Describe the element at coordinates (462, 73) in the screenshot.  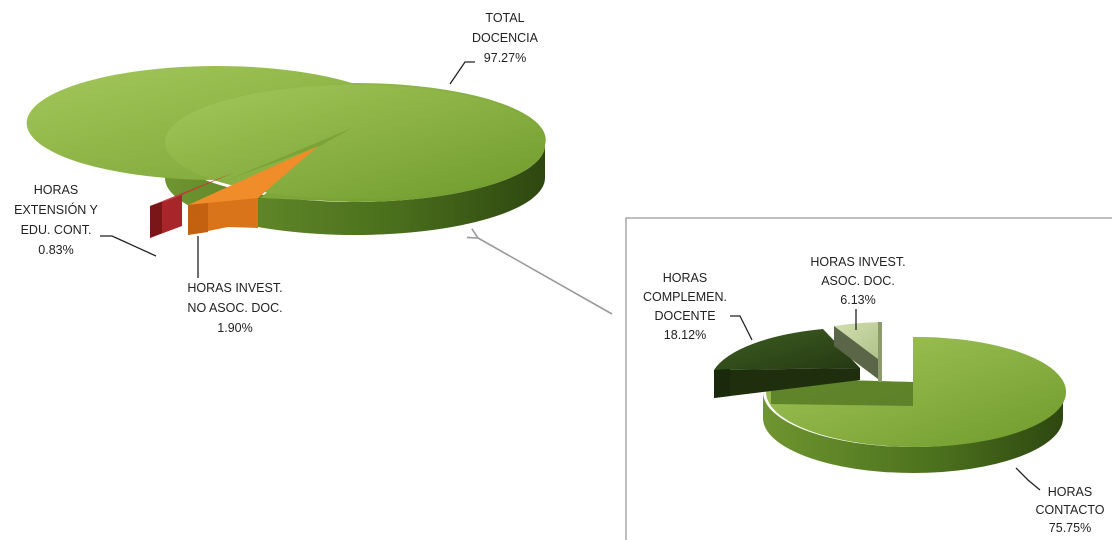
I see `leader-line-docencia` at that location.